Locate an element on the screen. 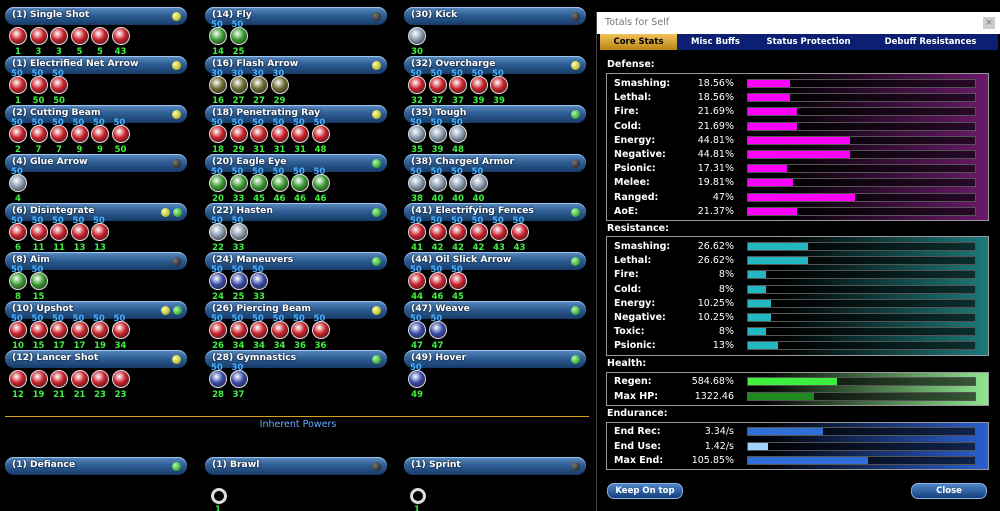  keep-on-top-button: Keep On top is located at coordinates (645, 491).